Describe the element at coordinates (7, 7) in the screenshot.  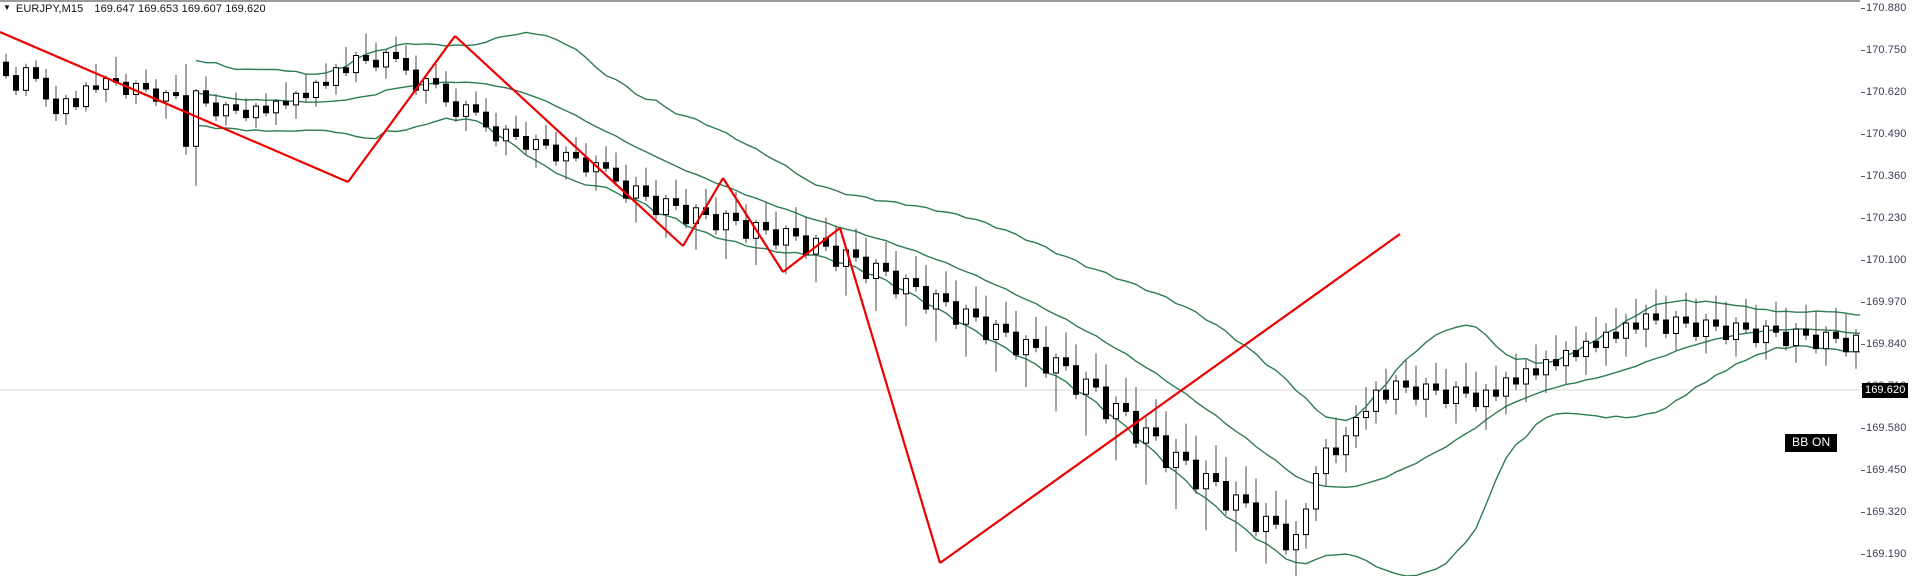
I see `chevron-down-icon: ▼` at that location.